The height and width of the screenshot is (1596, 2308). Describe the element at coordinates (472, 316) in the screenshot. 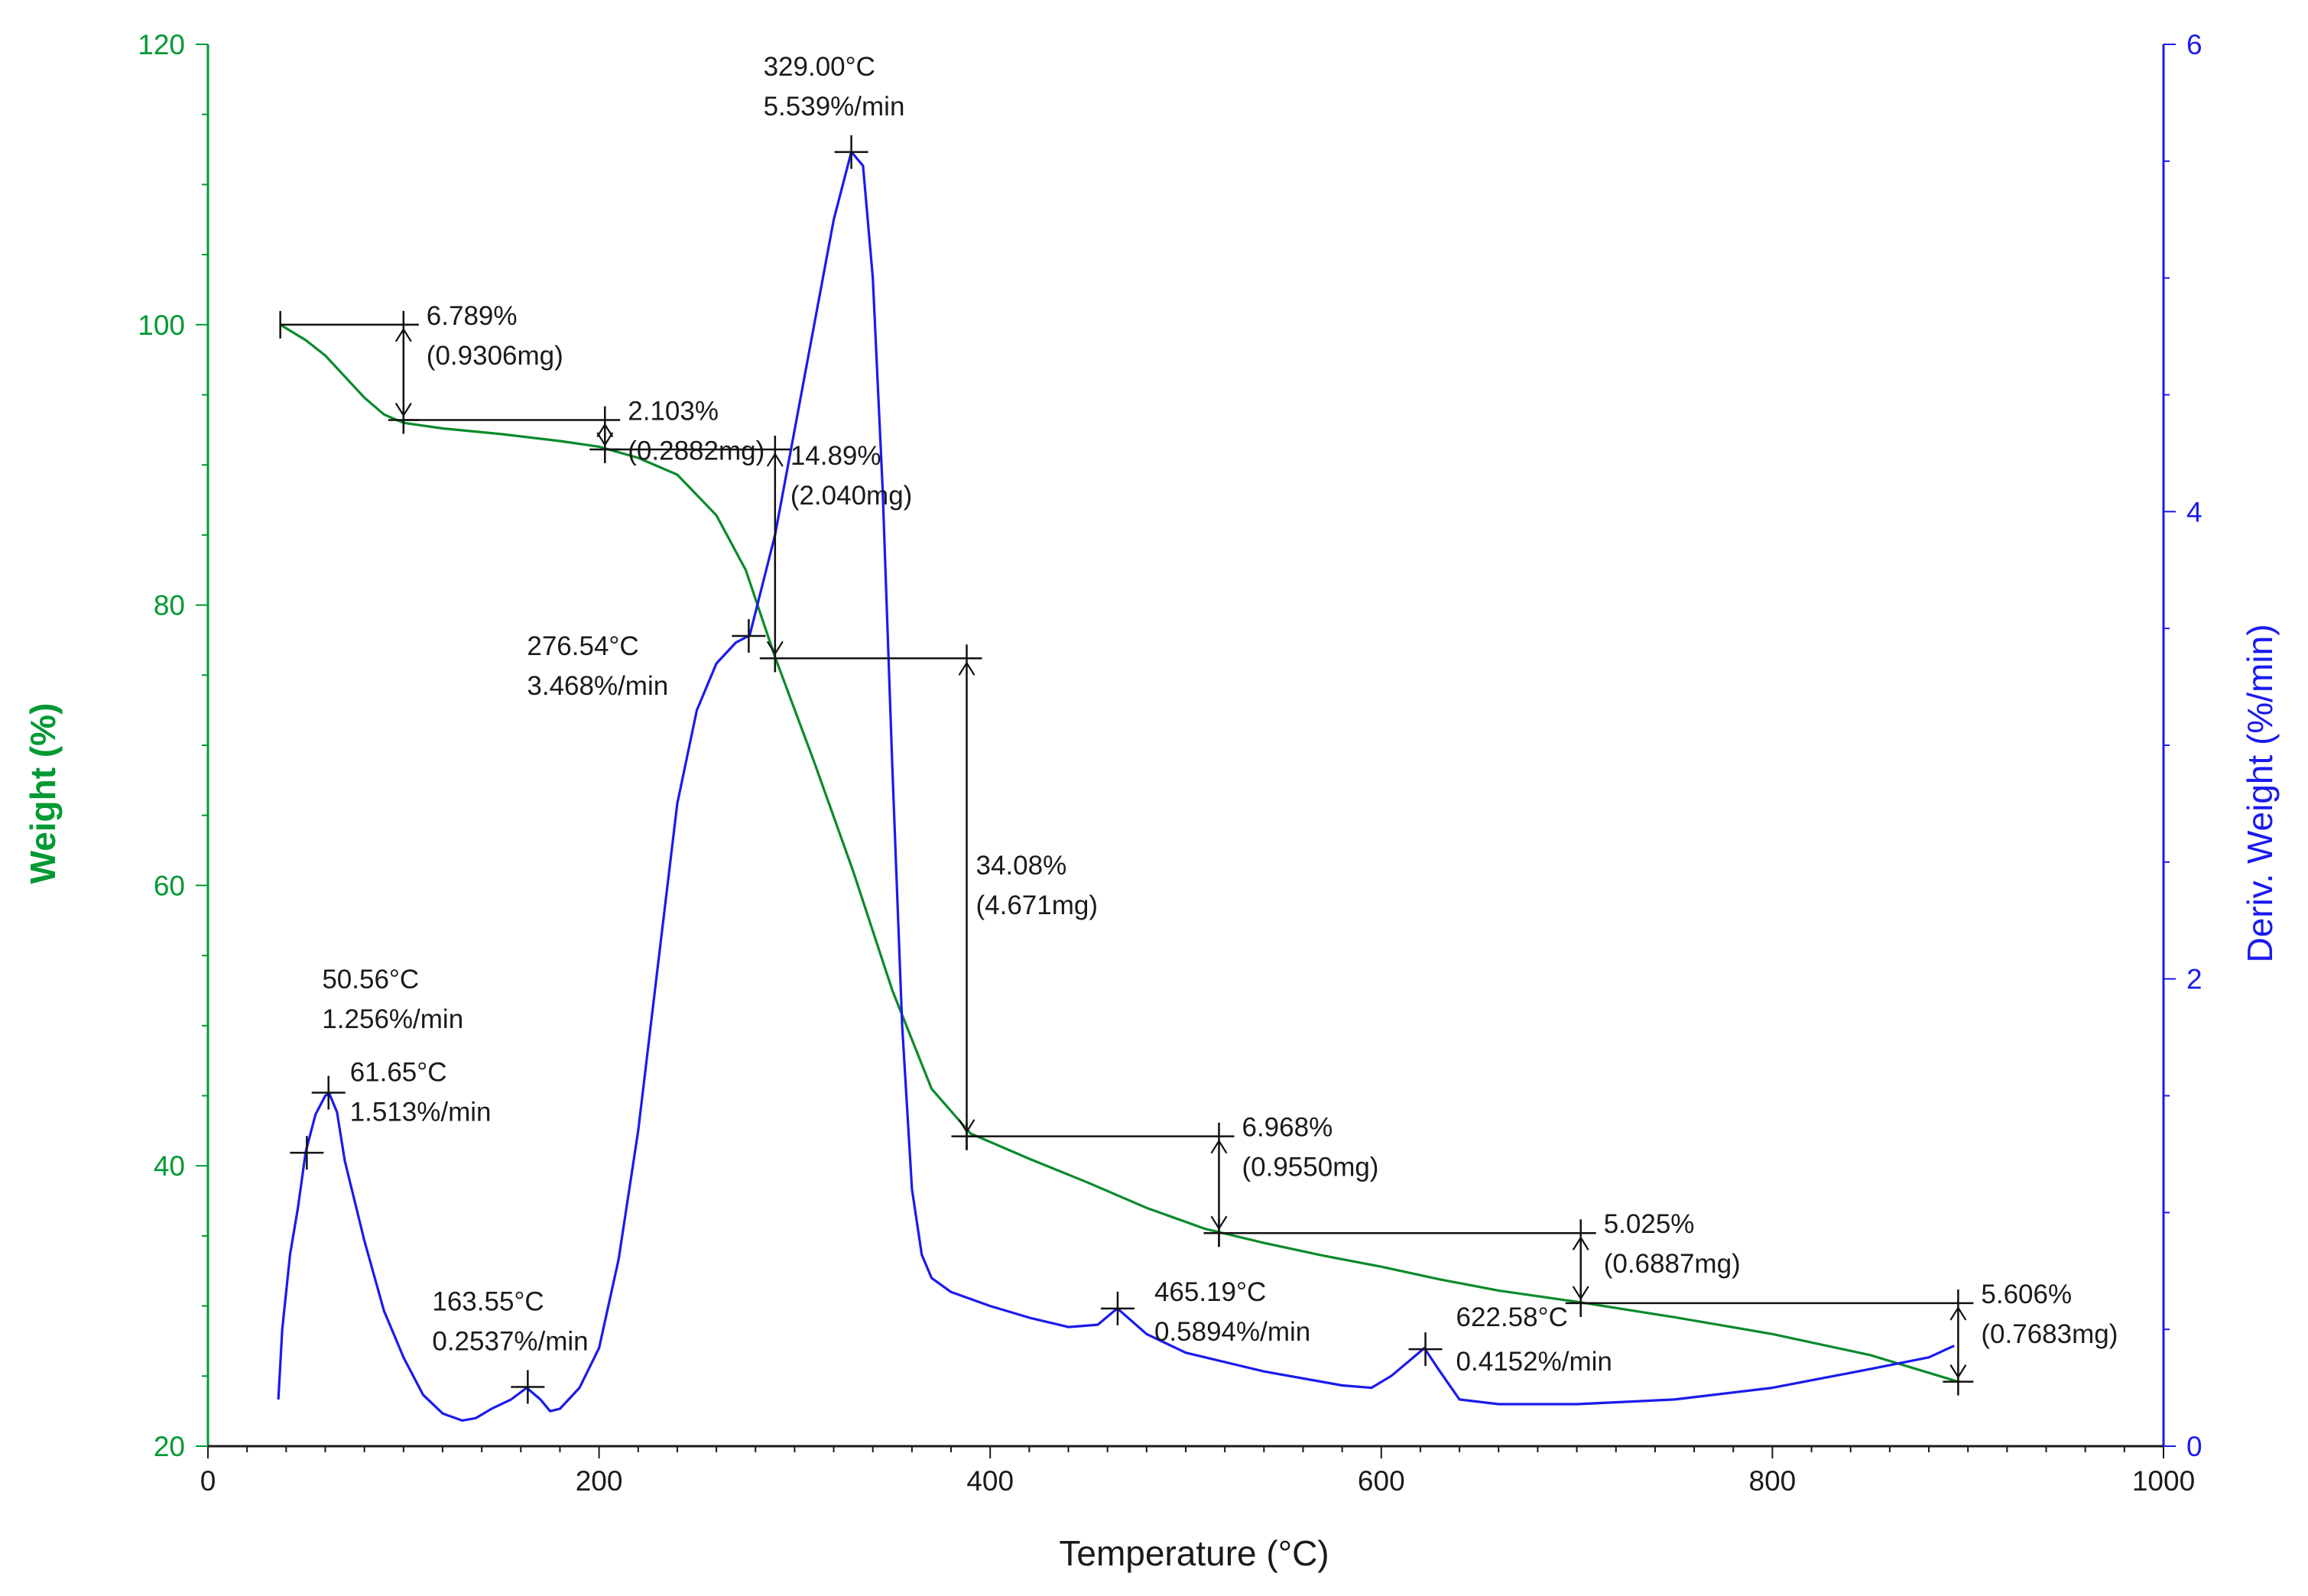

I see `step-percent-label: 6.789%` at that location.